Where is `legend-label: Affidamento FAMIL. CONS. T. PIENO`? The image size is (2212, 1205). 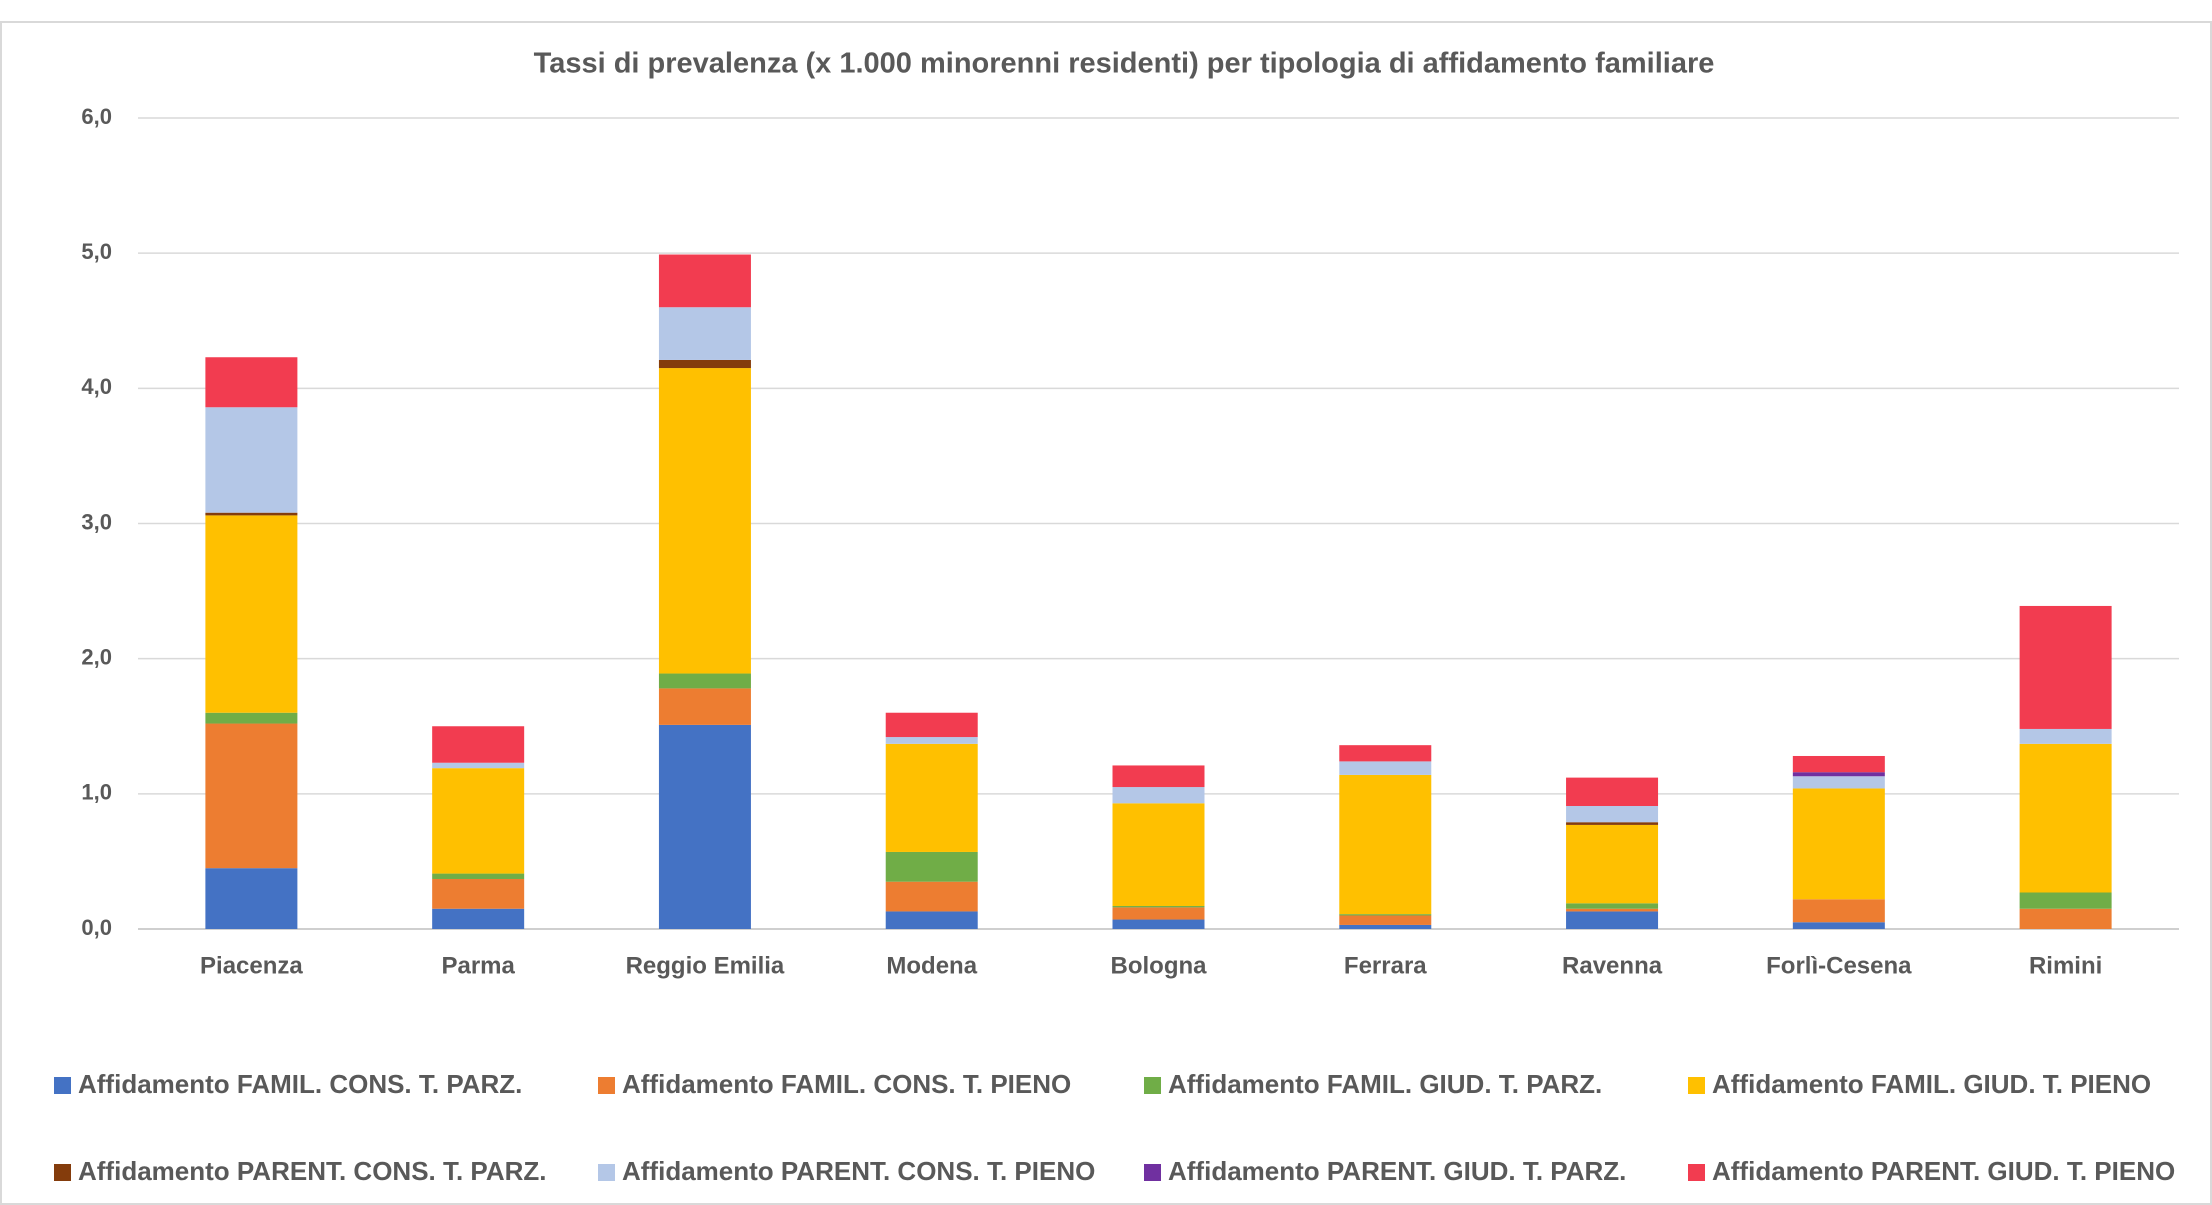
legend-label: Affidamento FAMIL. CONS. T. PIENO is located at coordinates (846, 1084).